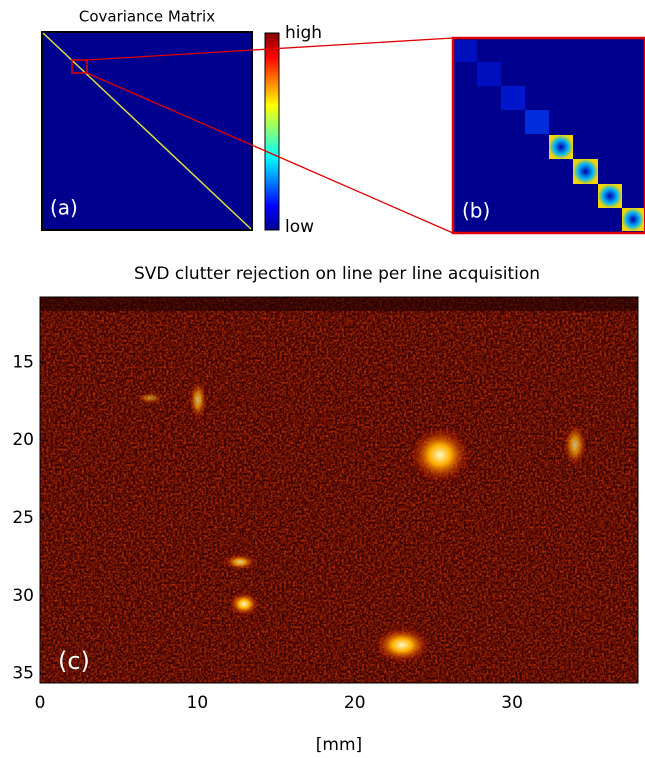 The image size is (645, 758). Describe the element at coordinates (74, 661) in the screenshot. I see `panel-label: (c)` at that location.